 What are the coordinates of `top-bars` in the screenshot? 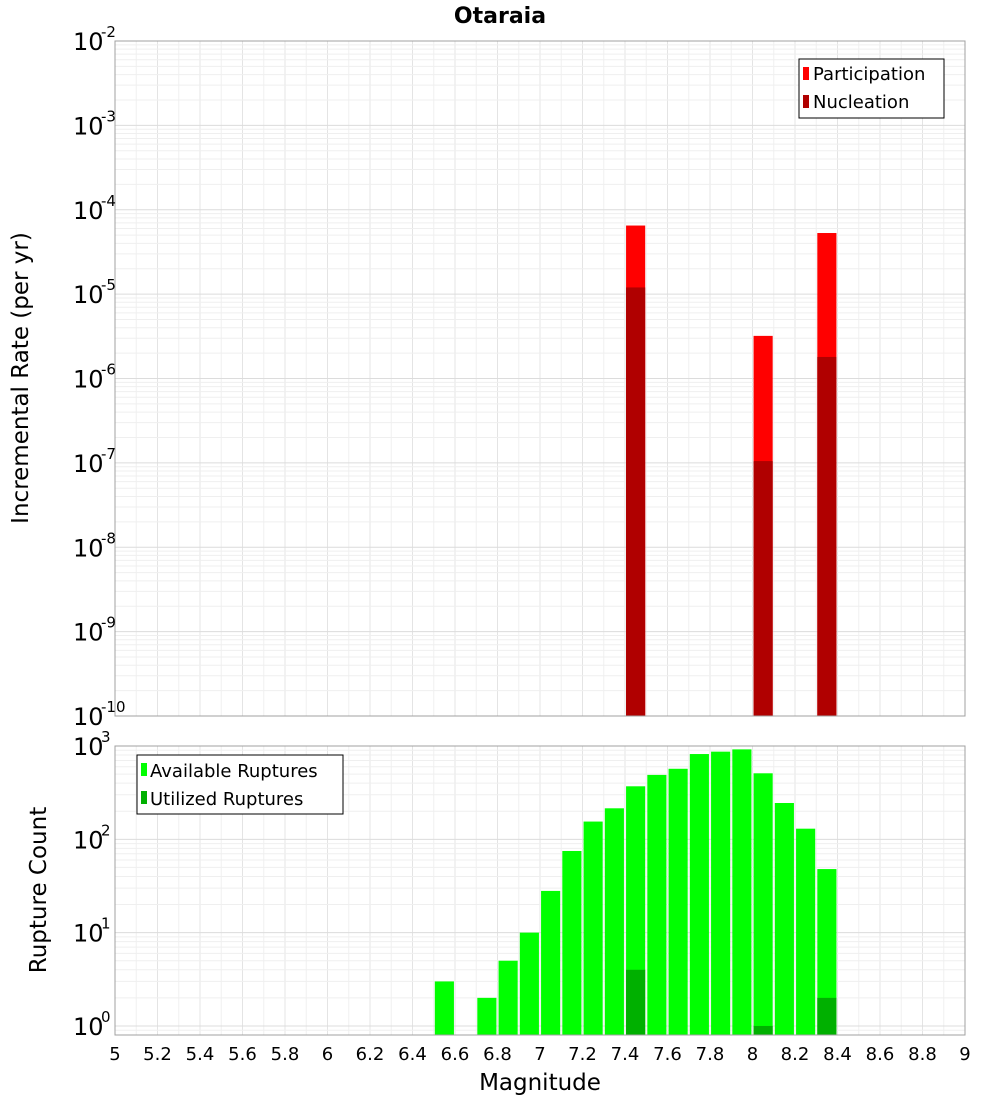 It's located at (731, 470).